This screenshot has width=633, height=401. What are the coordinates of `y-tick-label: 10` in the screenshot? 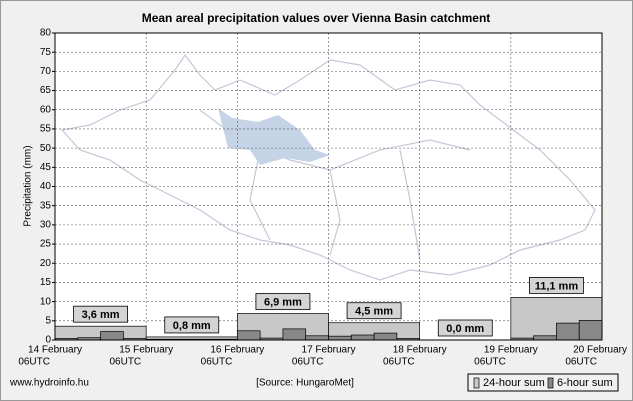 It's located at (46, 301).